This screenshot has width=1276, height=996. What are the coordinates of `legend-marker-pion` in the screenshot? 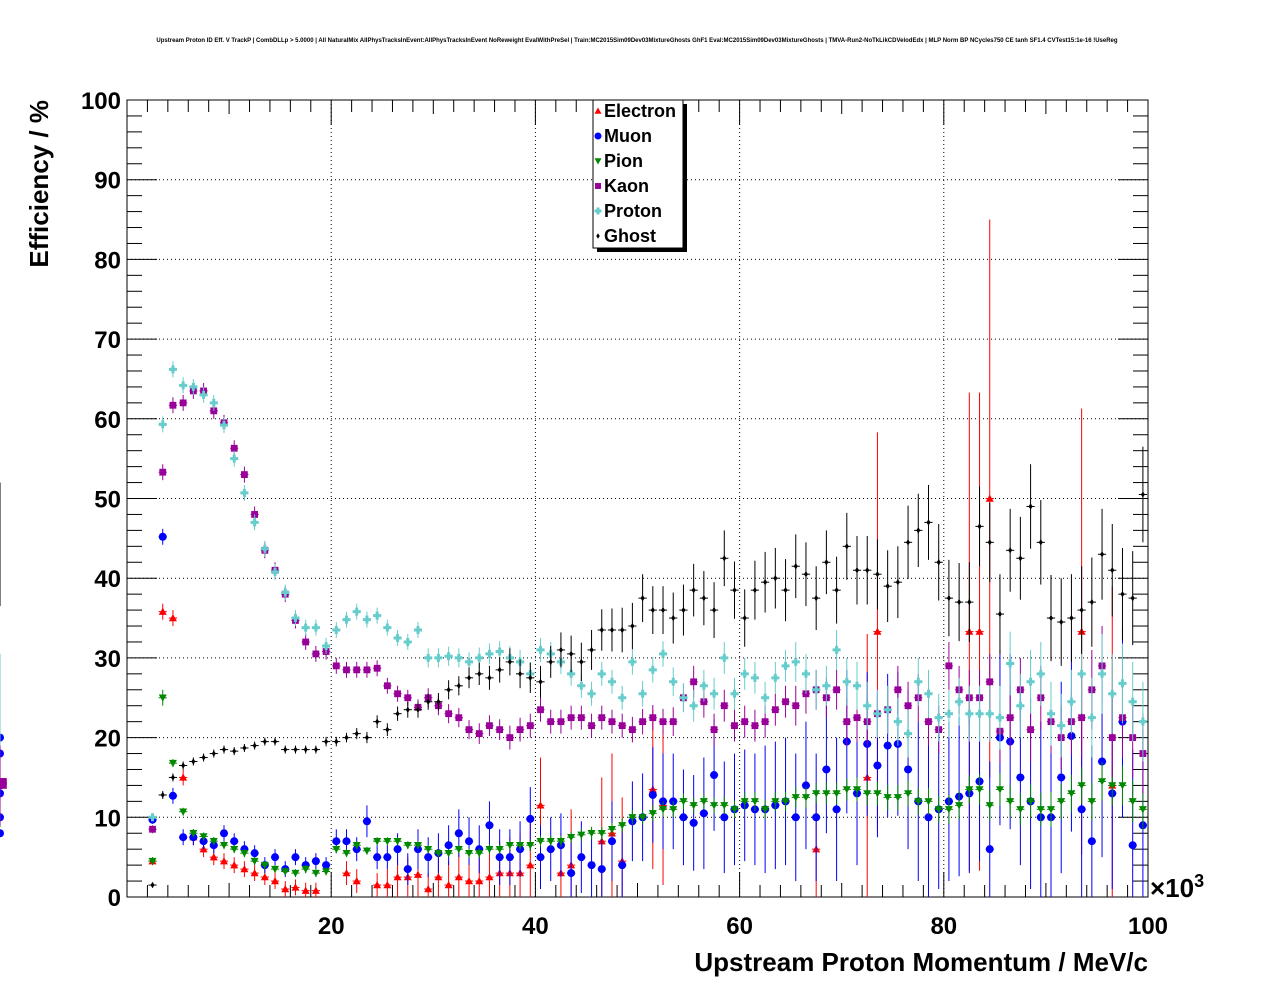 It's located at (598, 161).